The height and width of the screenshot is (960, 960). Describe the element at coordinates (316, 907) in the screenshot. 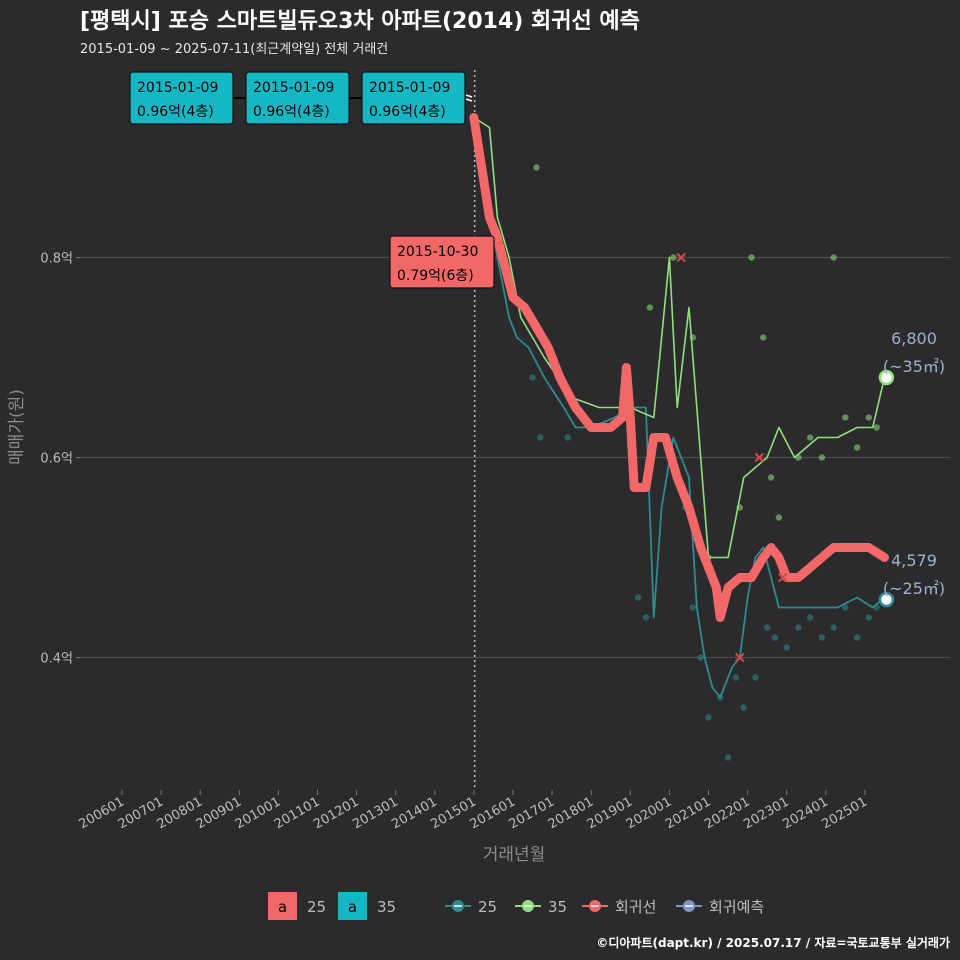

I see `legend-box-label: 25` at that location.